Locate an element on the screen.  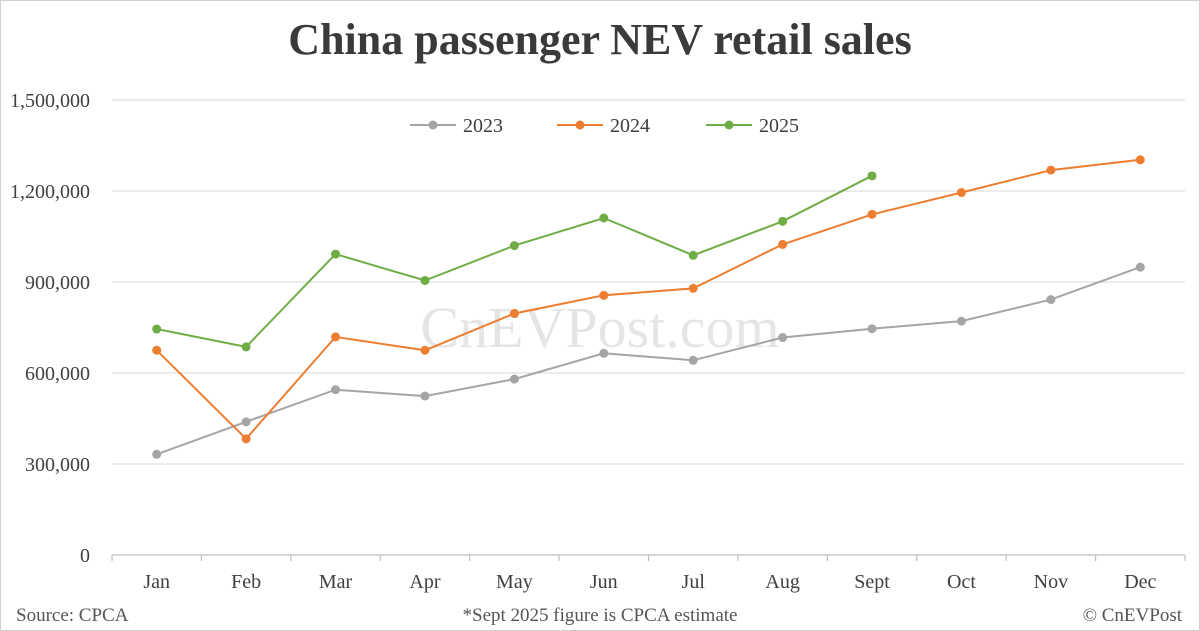
y-tick-label: 300,000 is located at coordinates (57, 465).